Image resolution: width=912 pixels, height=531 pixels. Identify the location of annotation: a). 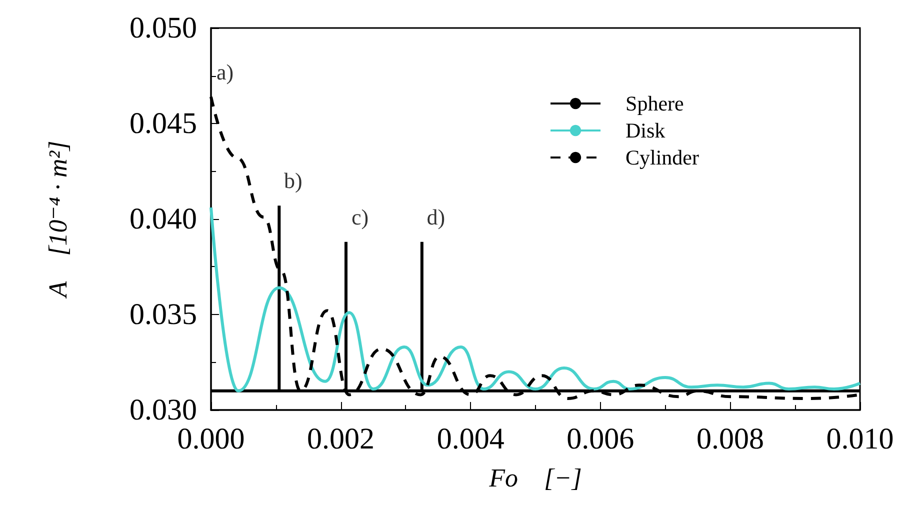
(225, 71).